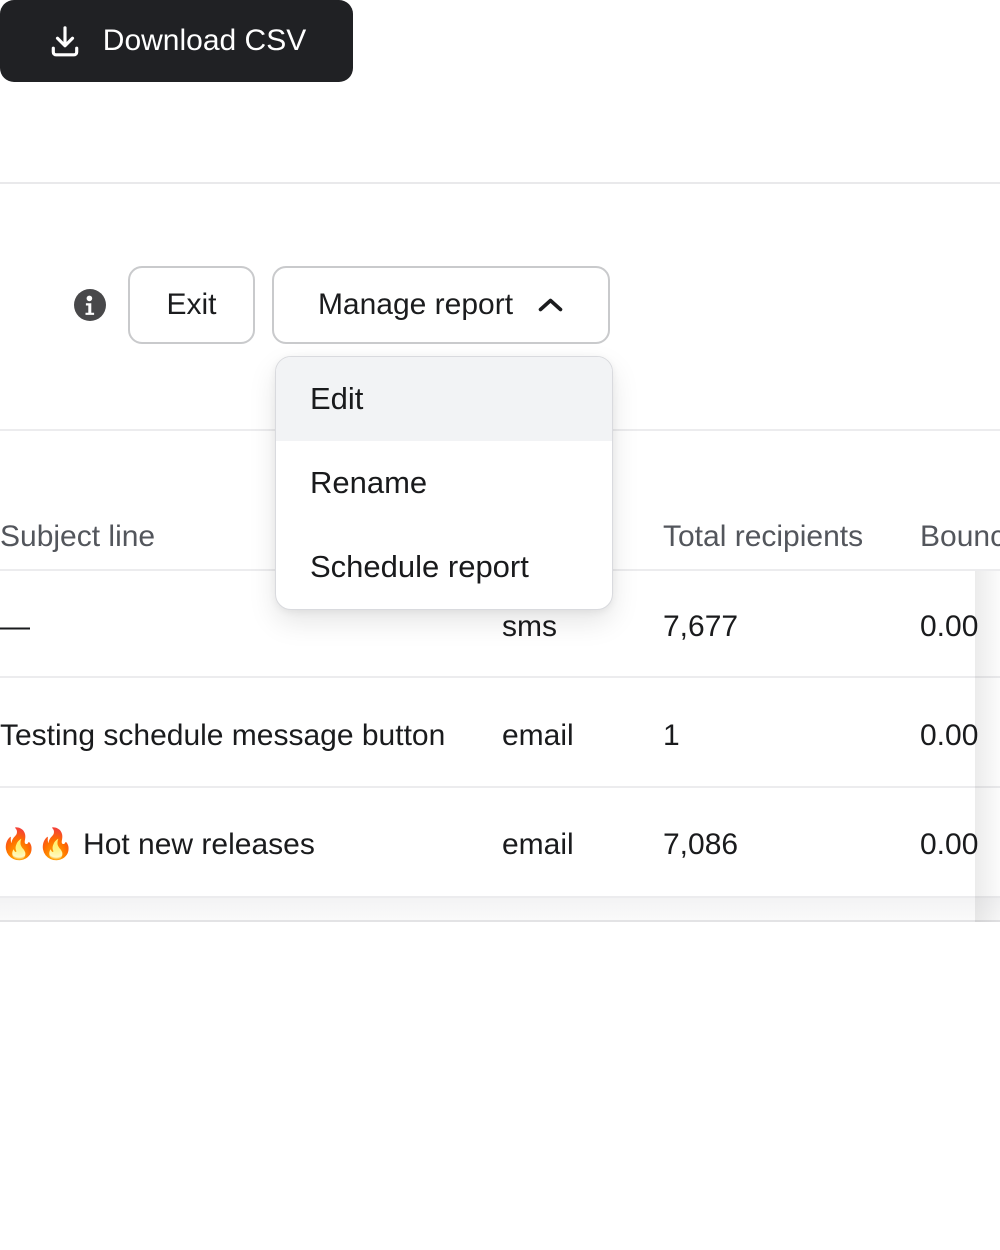 This screenshot has width=1000, height=1250. What do you see at coordinates (671, 735) in the screenshot?
I see `cell-total-recipients: 1` at bounding box center [671, 735].